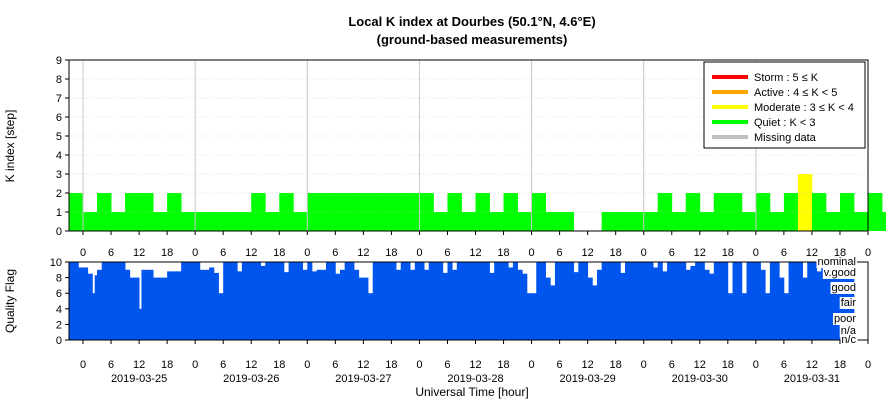  I want to click on quality-y-tick-label: 2, so click(59, 325).